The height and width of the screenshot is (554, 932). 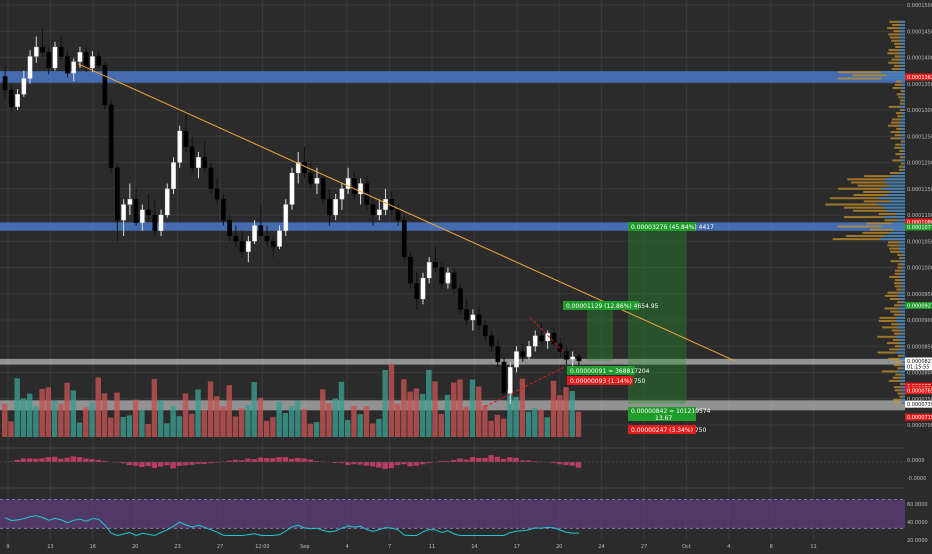 What do you see at coordinates (919, 111) in the screenshot?
I see `price-tick-label: 0.00013000` at bounding box center [919, 111].